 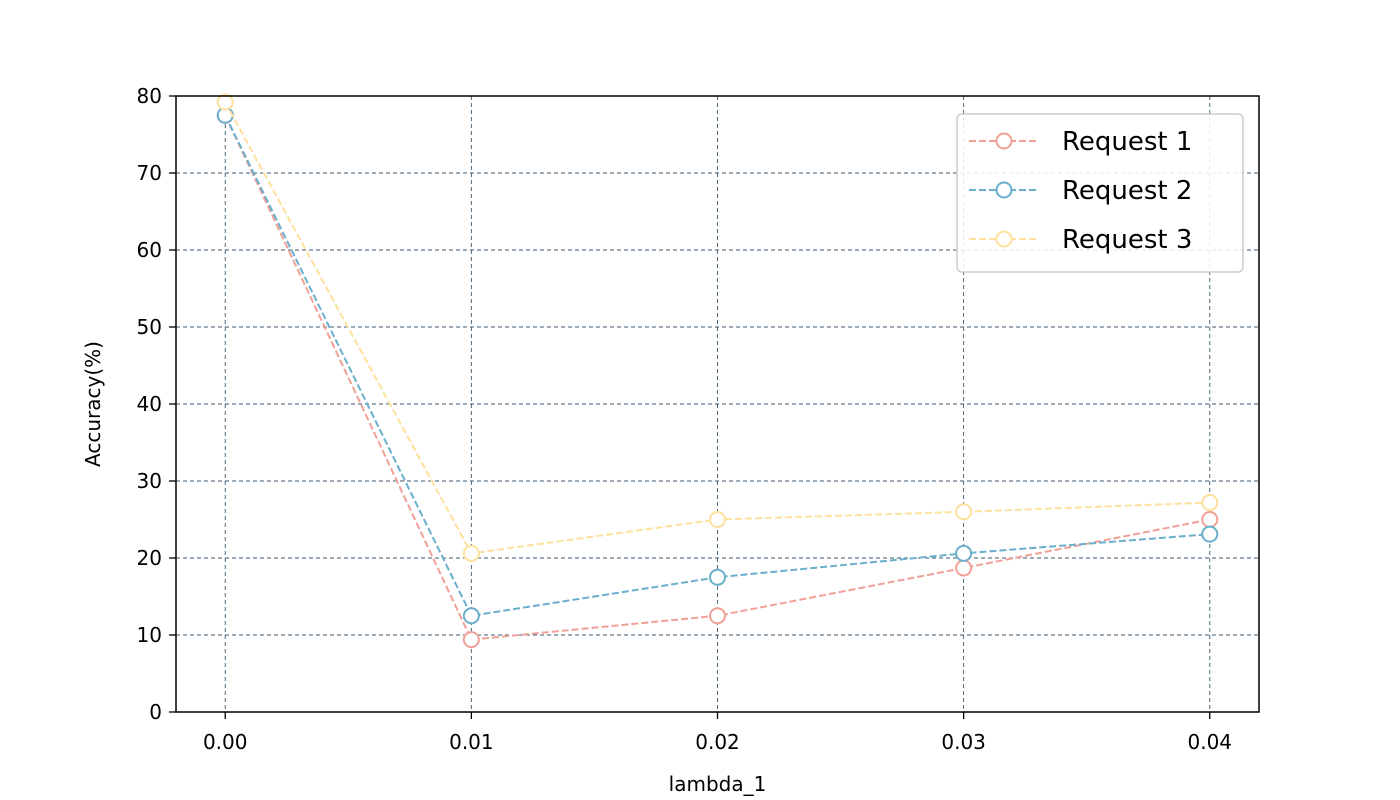 What do you see at coordinates (471, 742) in the screenshot?
I see `x-tick-label: 0.01` at bounding box center [471, 742].